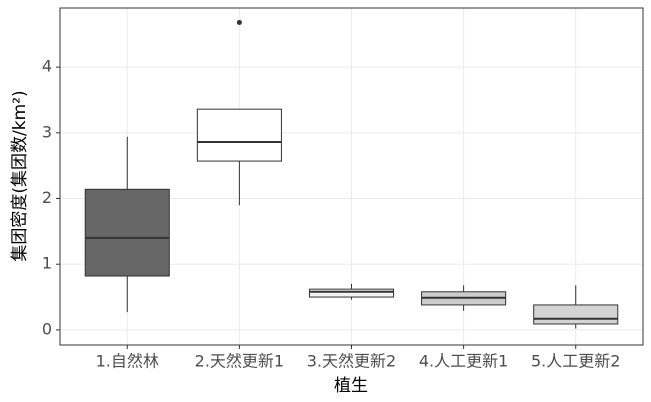 The image size is (651, 402). Describe the element at coordinates (239, 22) in the screenshot. I see `outlier` at that location.